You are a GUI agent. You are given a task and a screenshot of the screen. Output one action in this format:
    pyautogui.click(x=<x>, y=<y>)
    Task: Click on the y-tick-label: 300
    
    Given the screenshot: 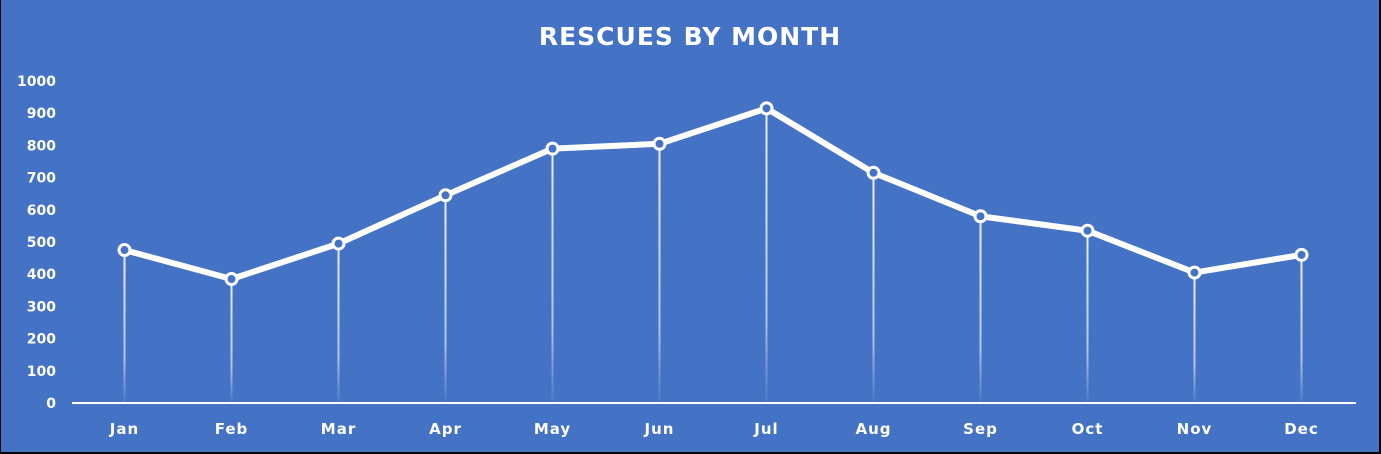 What is the action you would take?
    pyautogui.click(x=41, y=307)
    